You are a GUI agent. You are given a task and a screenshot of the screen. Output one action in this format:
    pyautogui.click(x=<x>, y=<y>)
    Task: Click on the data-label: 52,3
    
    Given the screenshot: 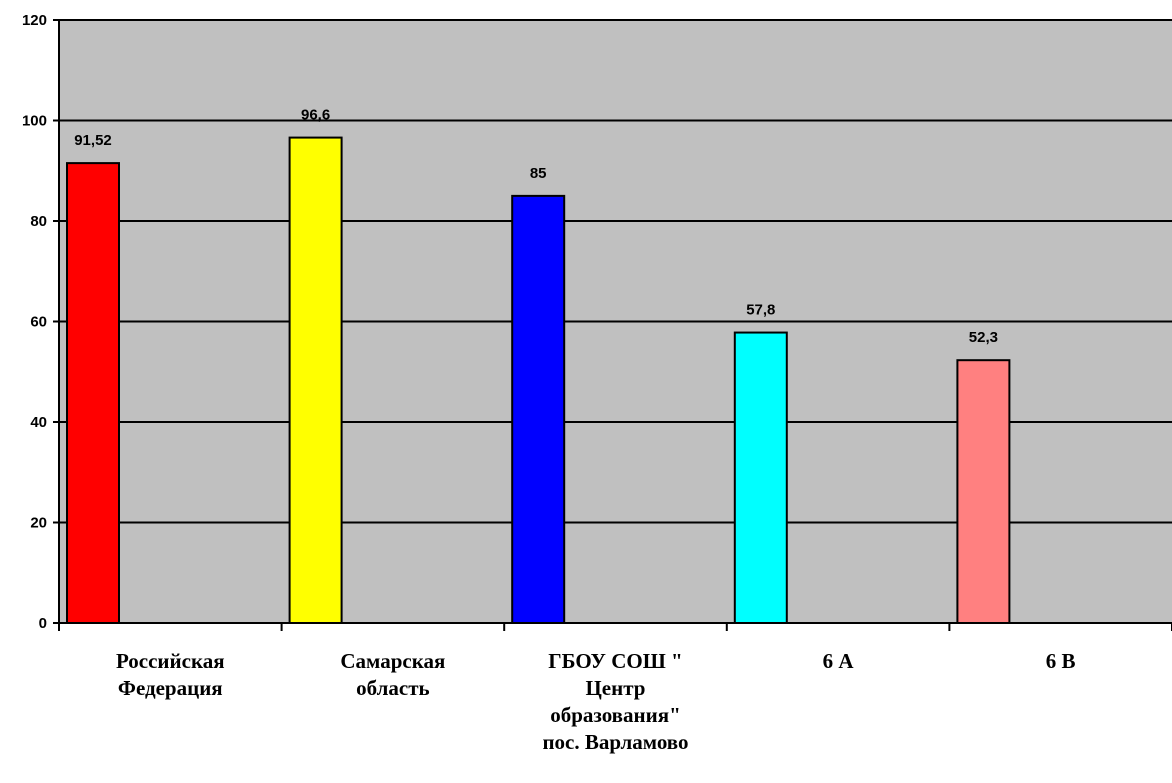 What is the action you would take?
    pyautogui.click(x=983, y=337)
    